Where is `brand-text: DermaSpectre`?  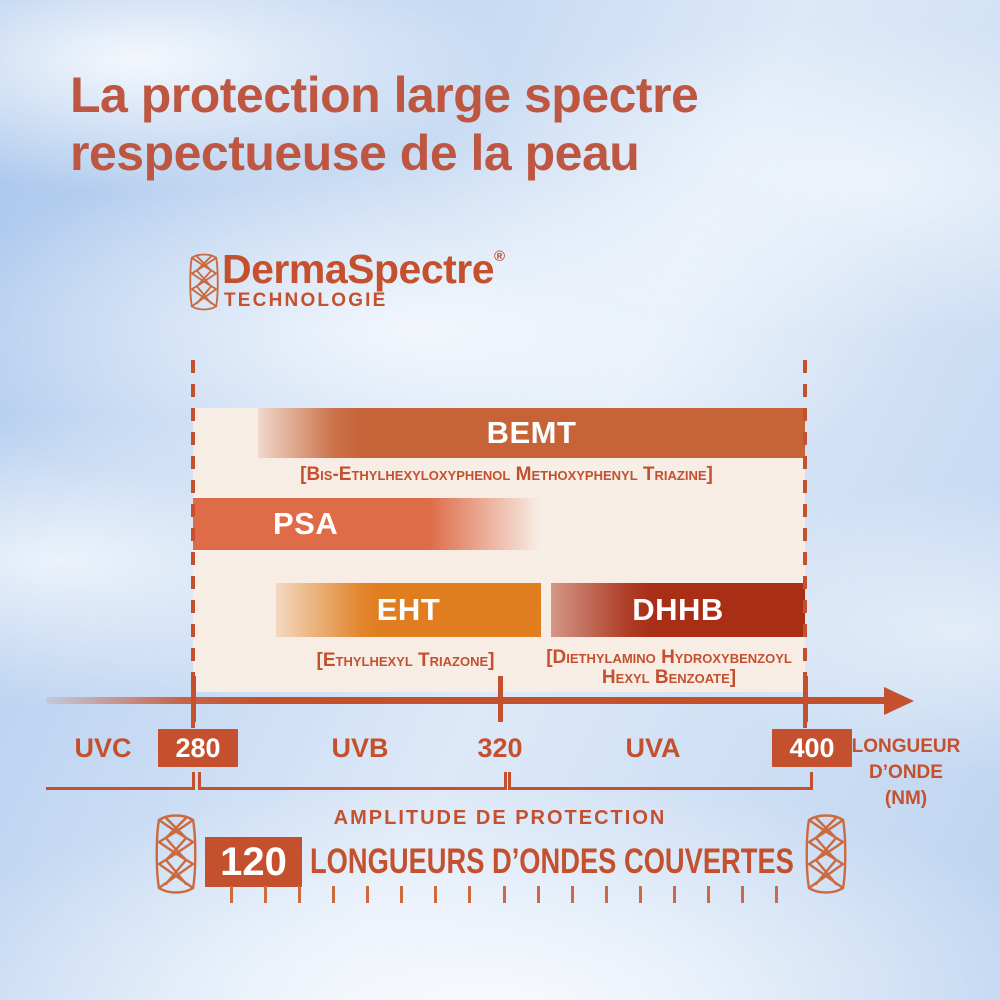
brand-text: DermaSpectre is located at coordinates (358, 269).